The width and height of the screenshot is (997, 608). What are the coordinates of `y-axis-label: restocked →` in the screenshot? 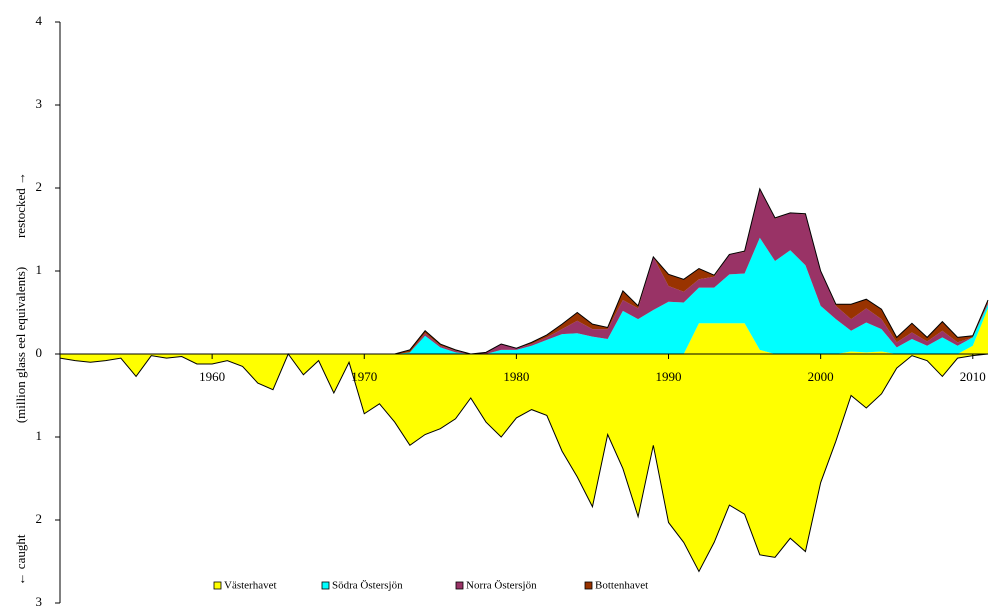 It's located at (20, 205).